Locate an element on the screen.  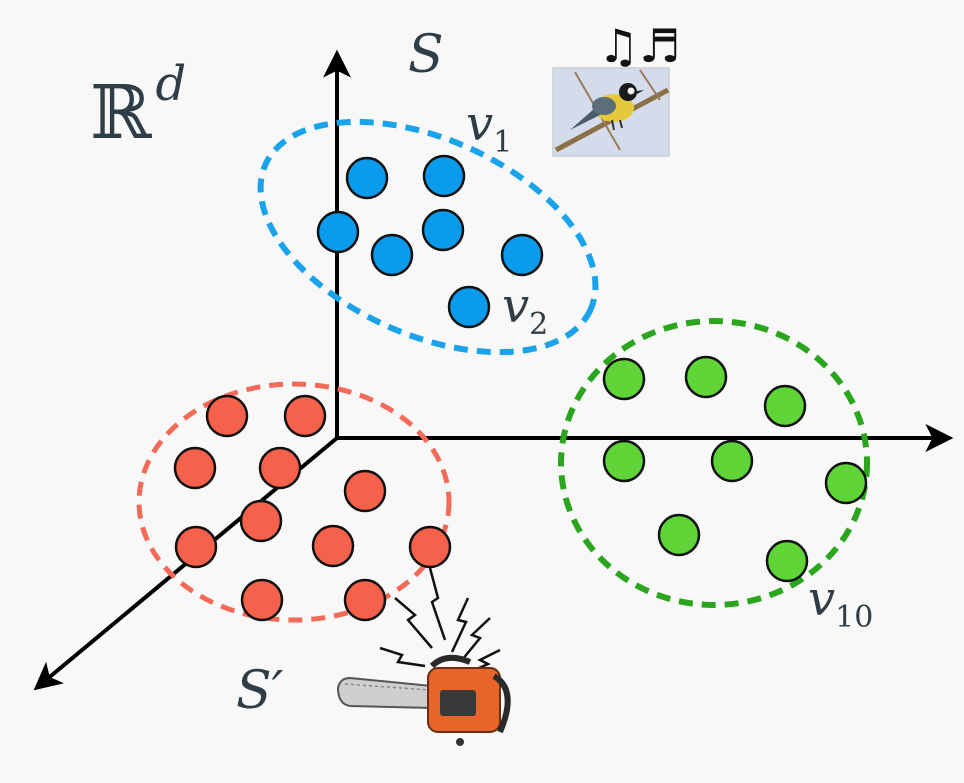
cluster-s-outline is located at coordinates (428, 237).